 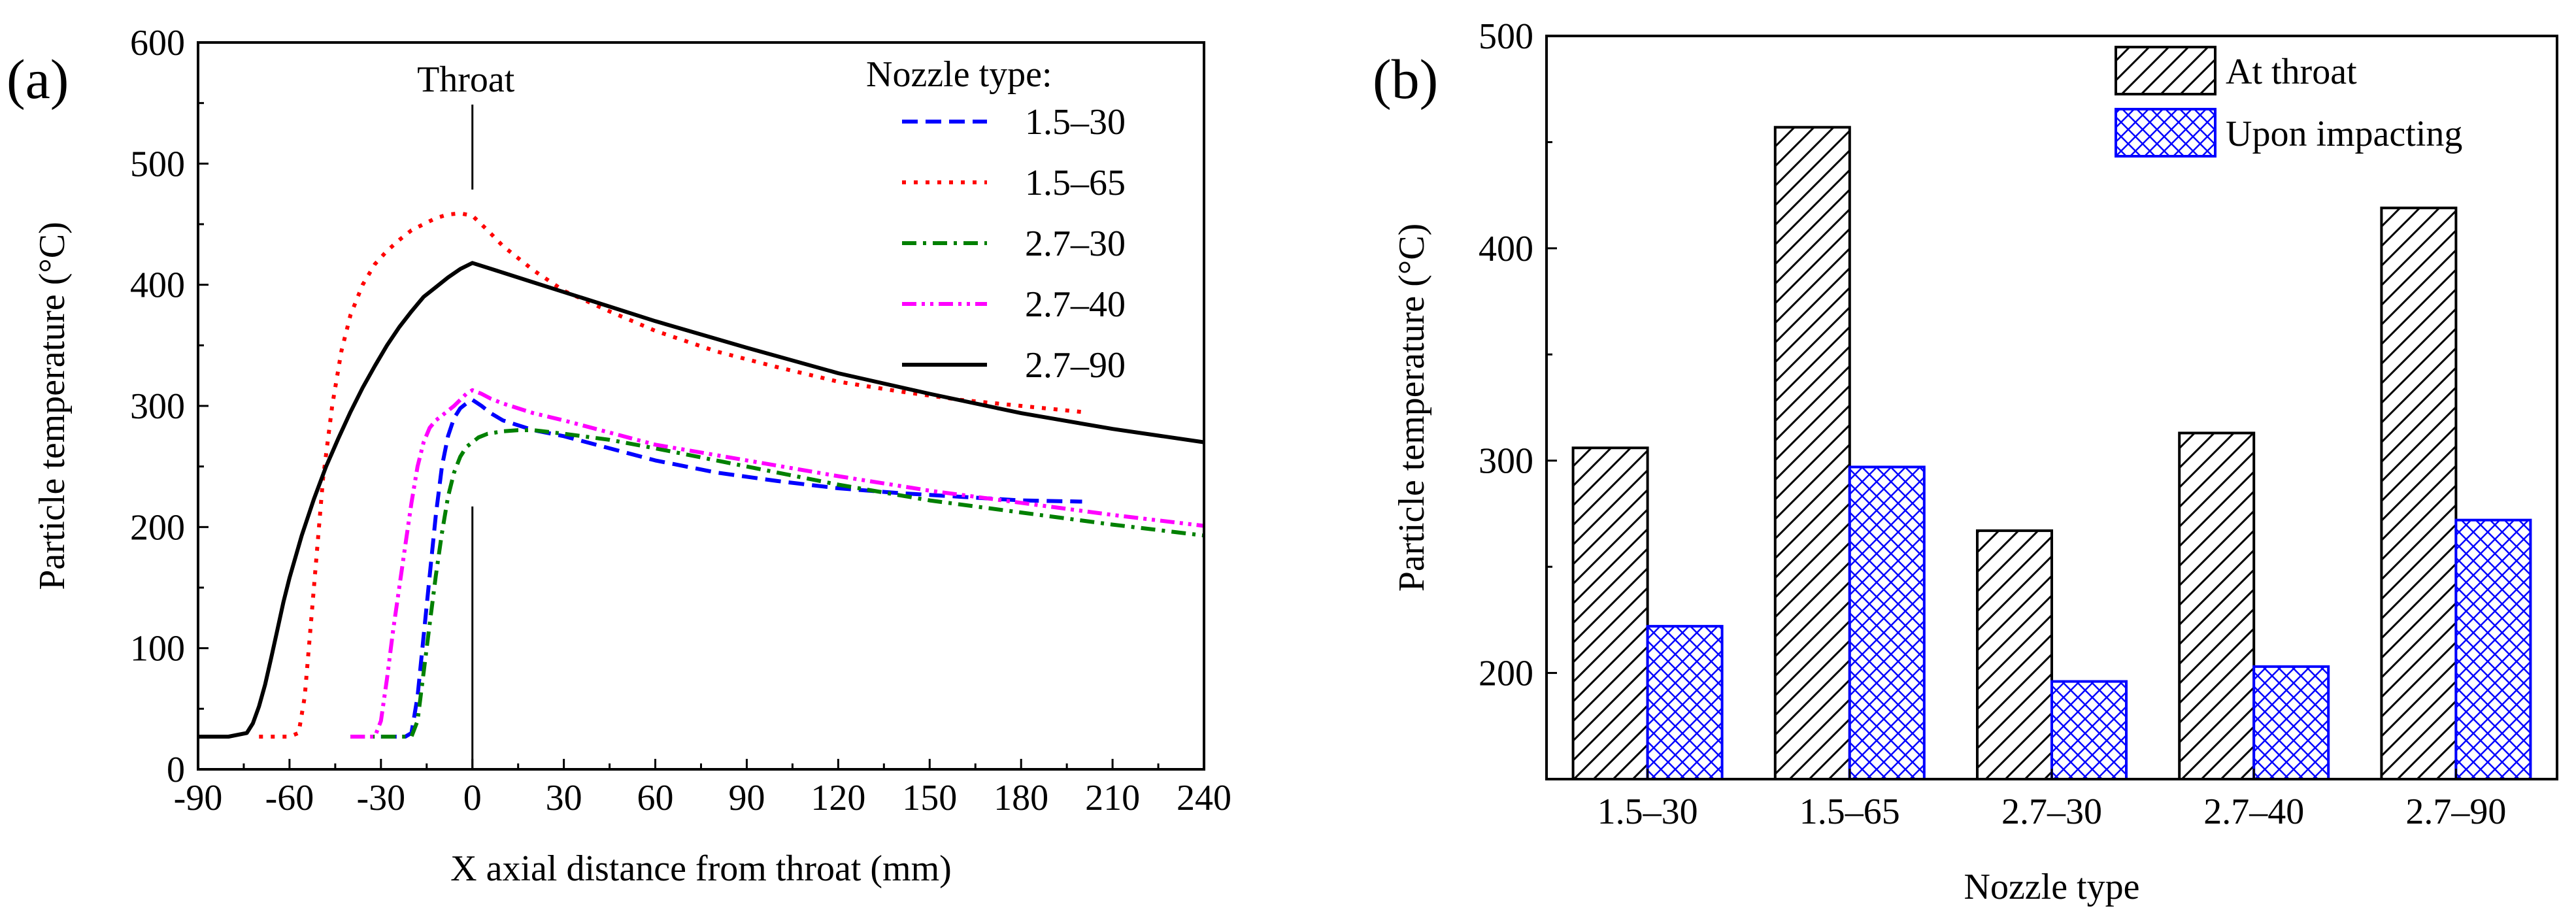 I want to click on panel-a-label: (a), so click(x=38, y=79).